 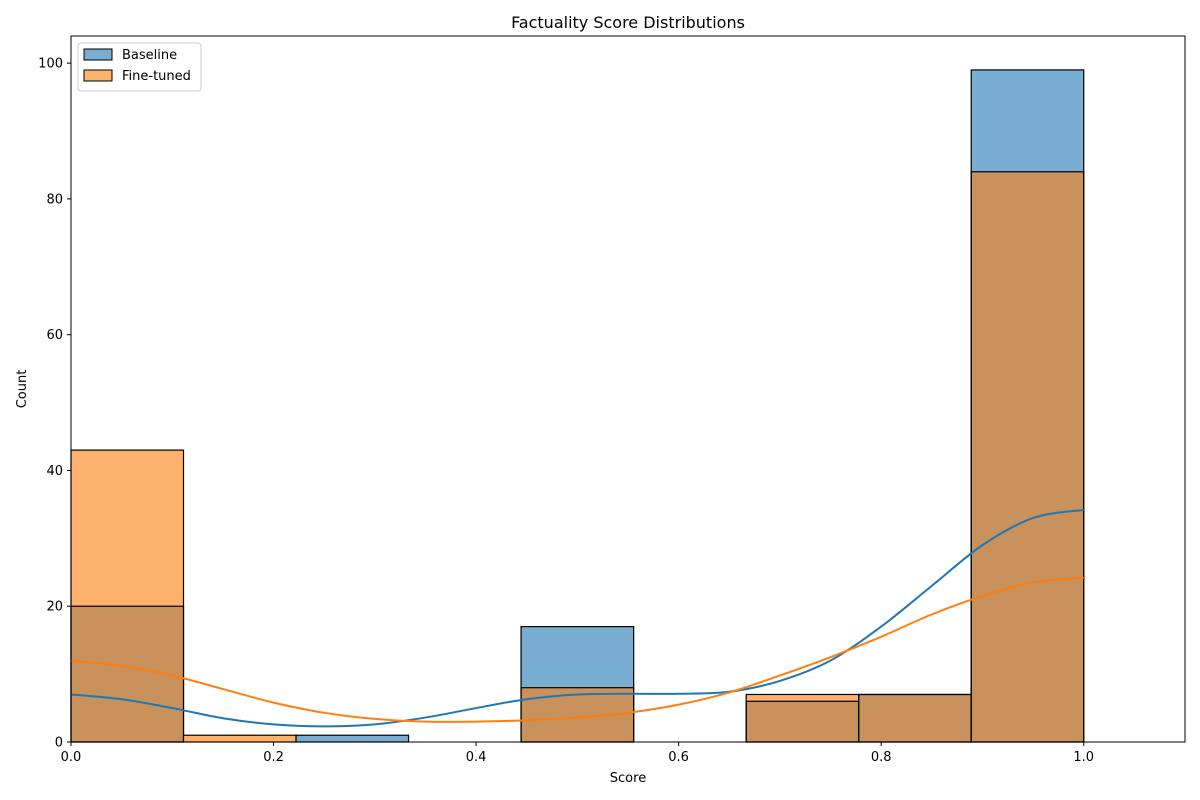 I want to click on y-tick-label: 0, so click(x=59, y=743).